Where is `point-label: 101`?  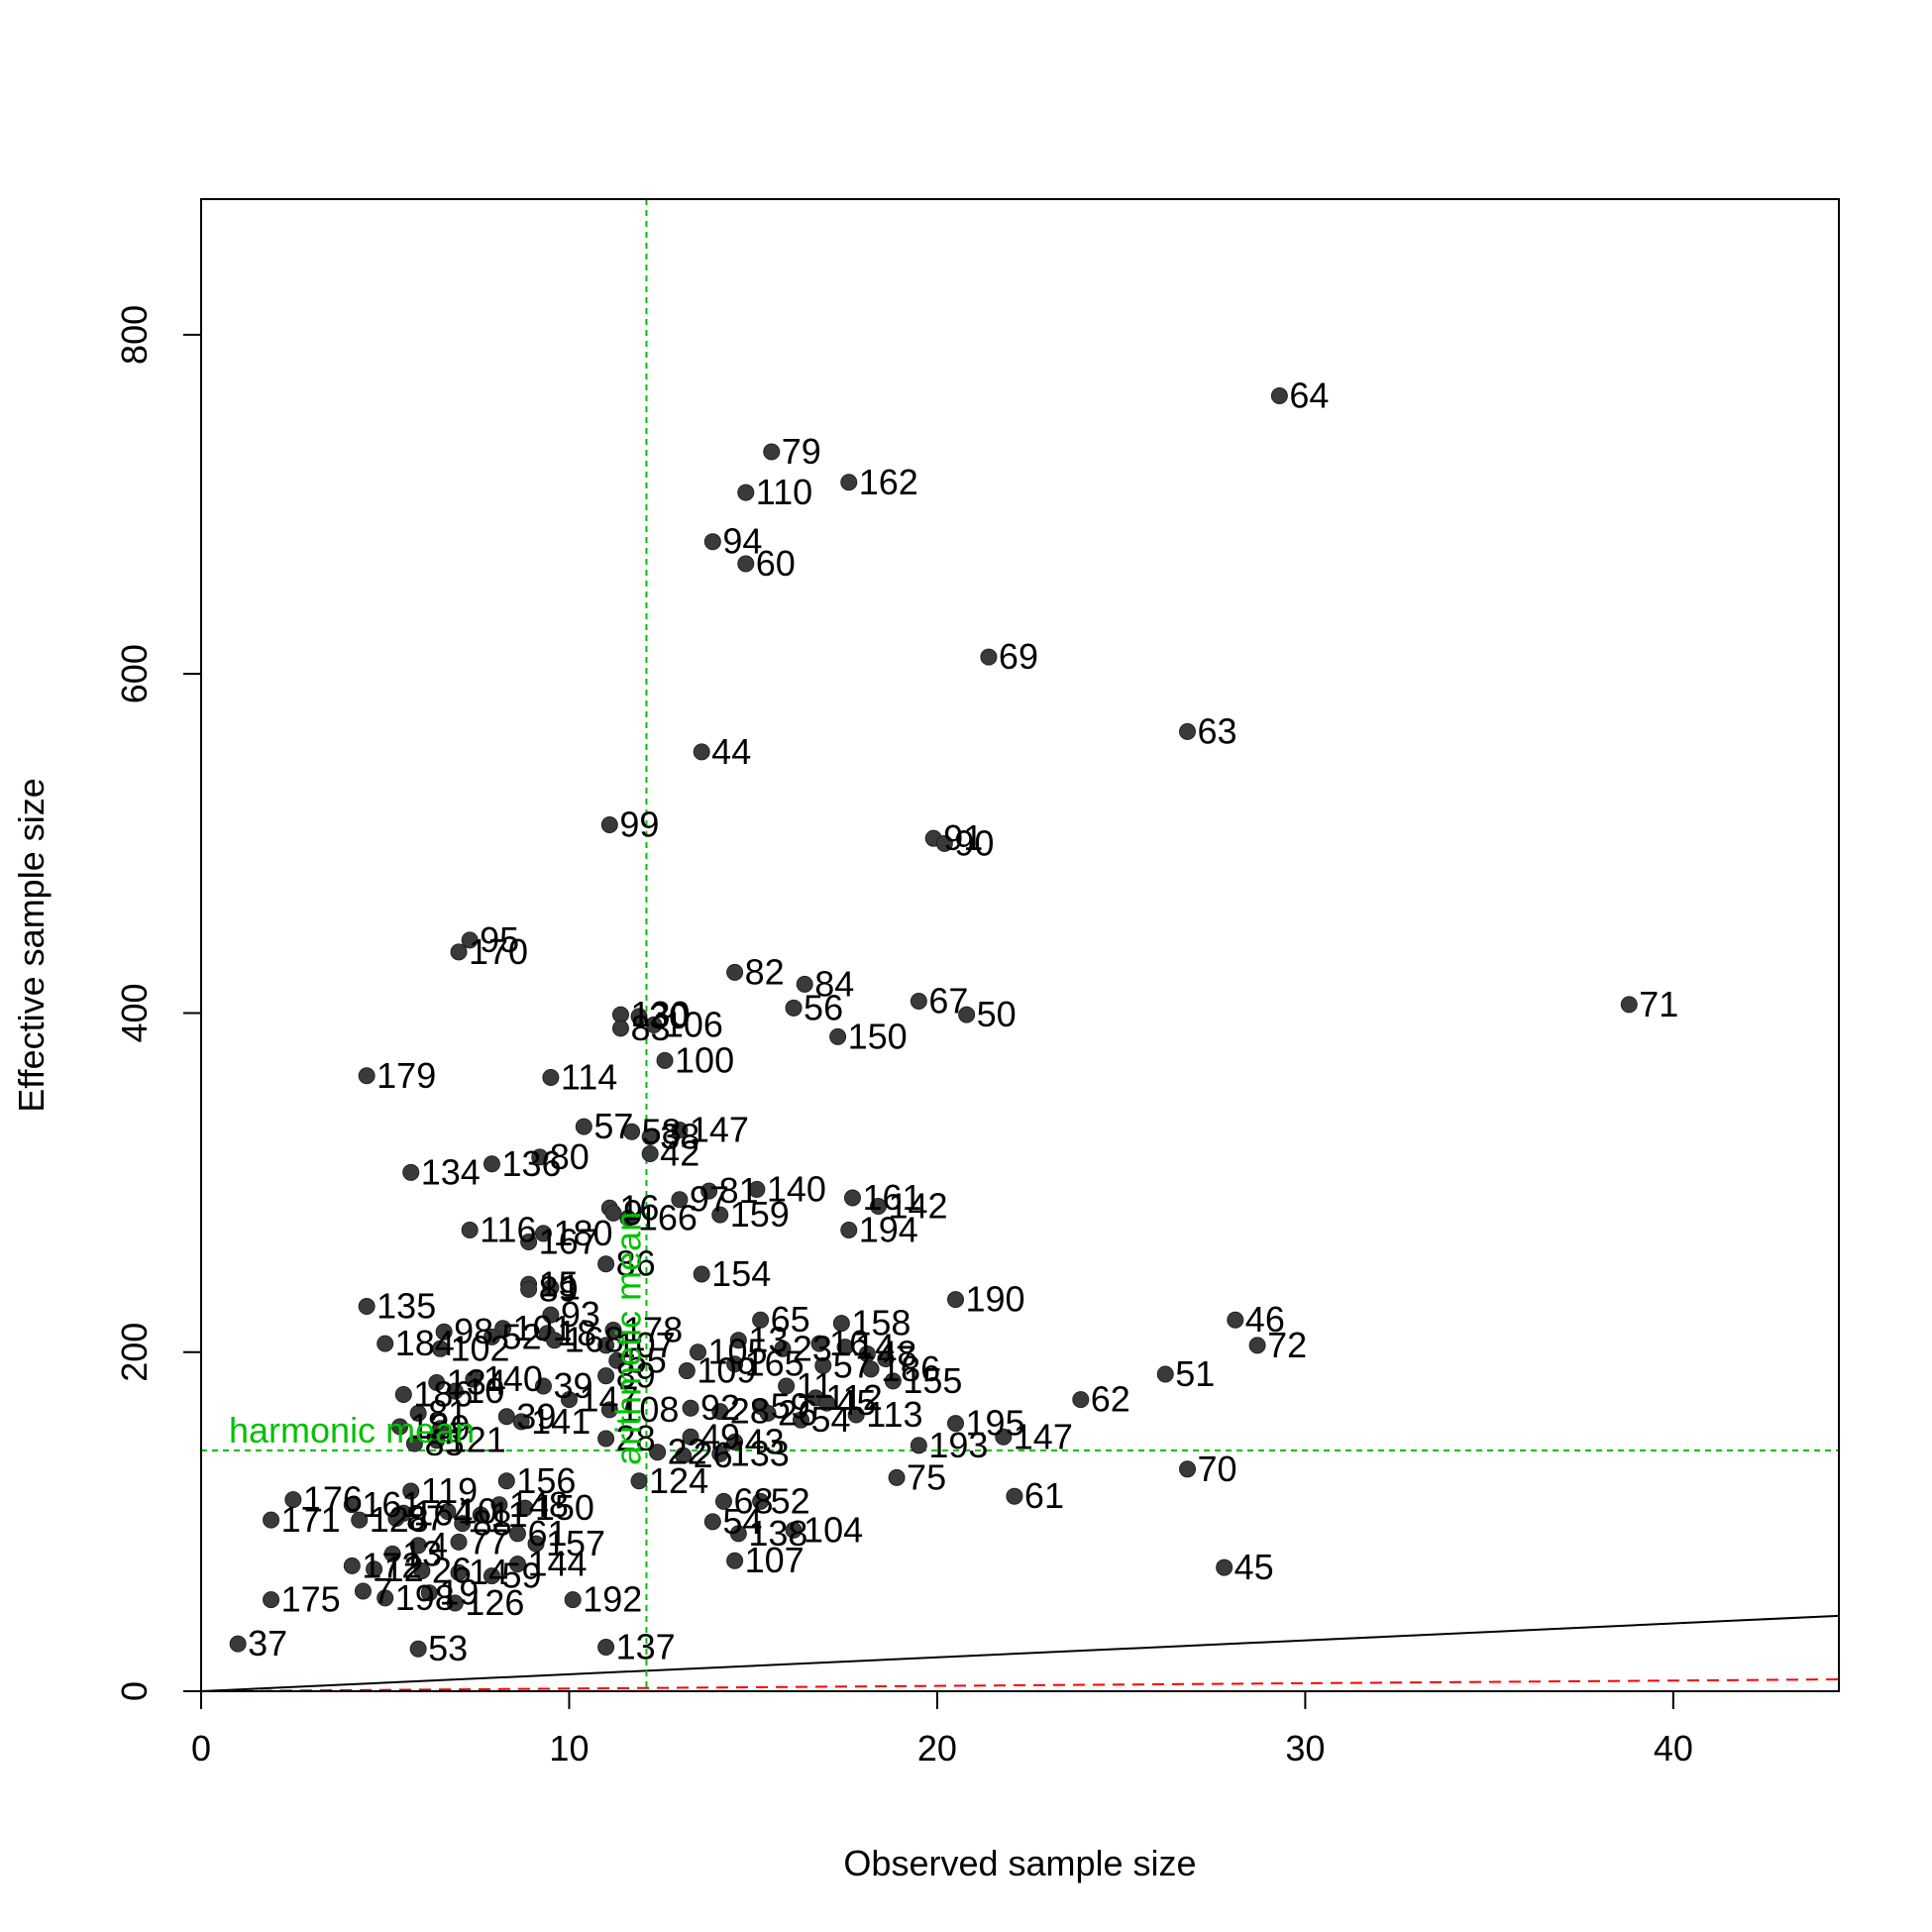
point-label: 101 is located at coordinates (543, 1328).